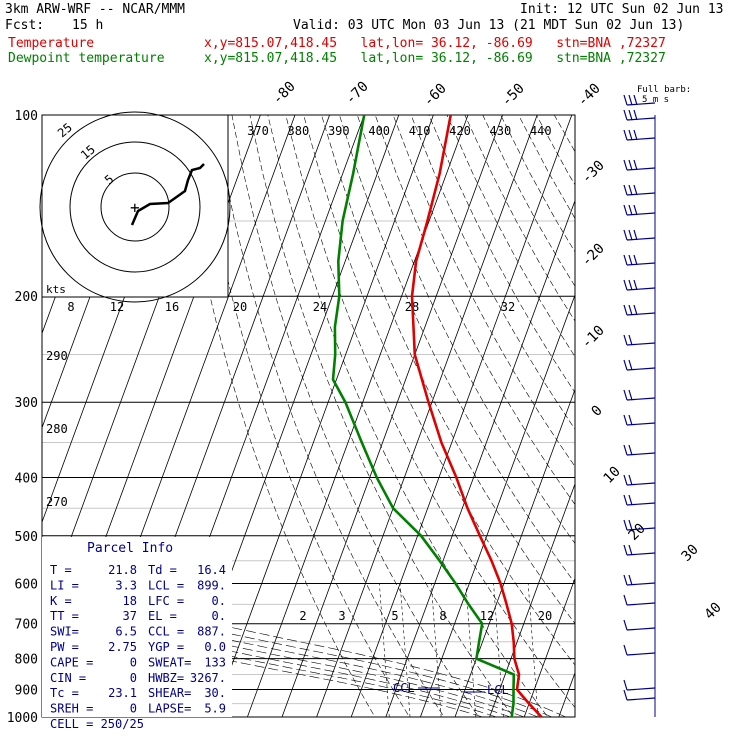 This screenshot has width=740, height=740. I want to click on parcel-label: SHEAR=, so click(169, 693).